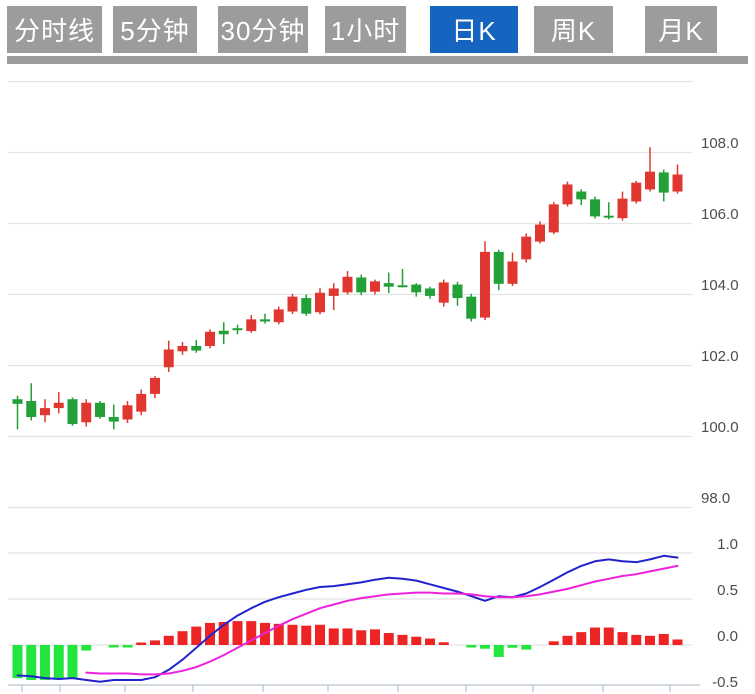 Image resolution: width=755 pixels, height=694 pixels. What do you see at coordinates (155, 29) in the screenshot?
I see `timeframe-button-2: 5分钟` at bounding box center [155, 29].